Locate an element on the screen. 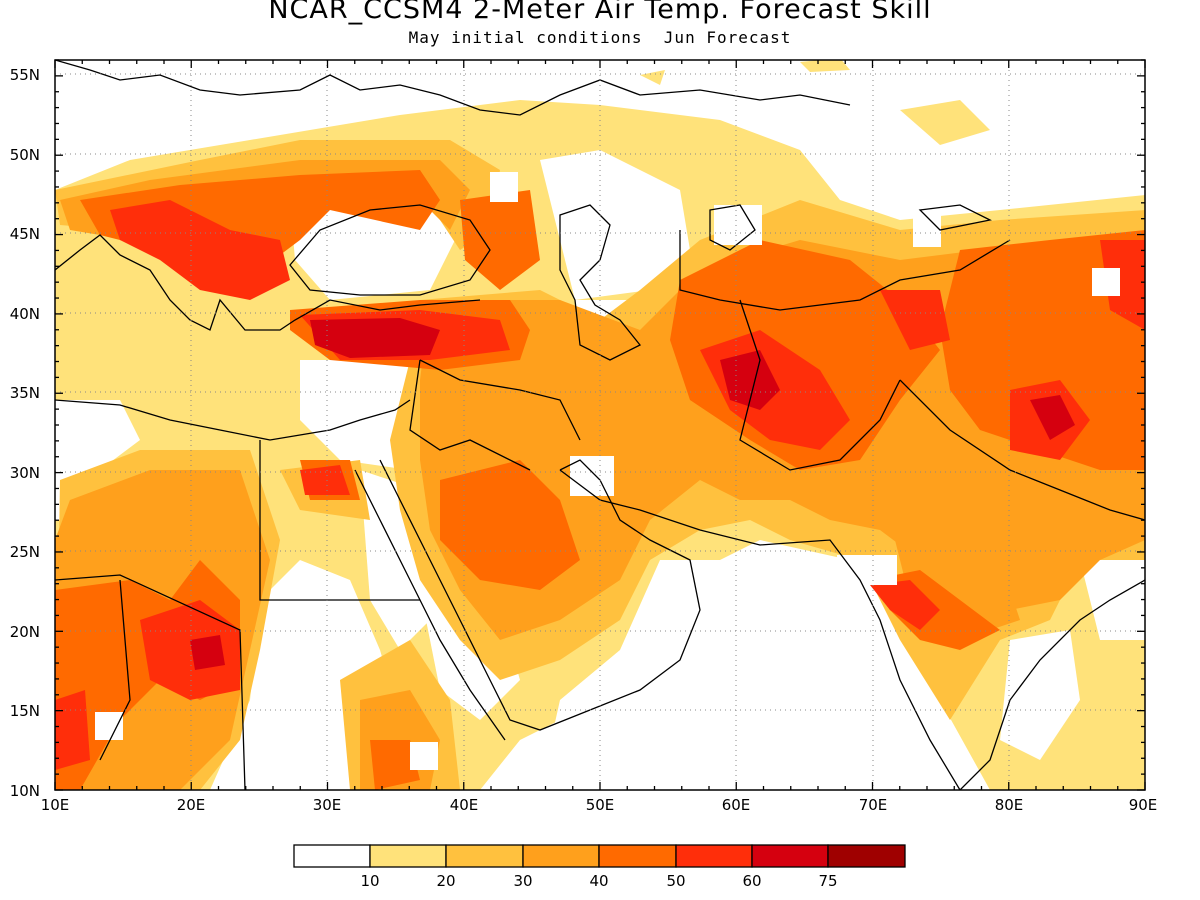 The height and width of the screenshot is (900, 1200). lat-label: 15N is located at coordinates (25, 711).